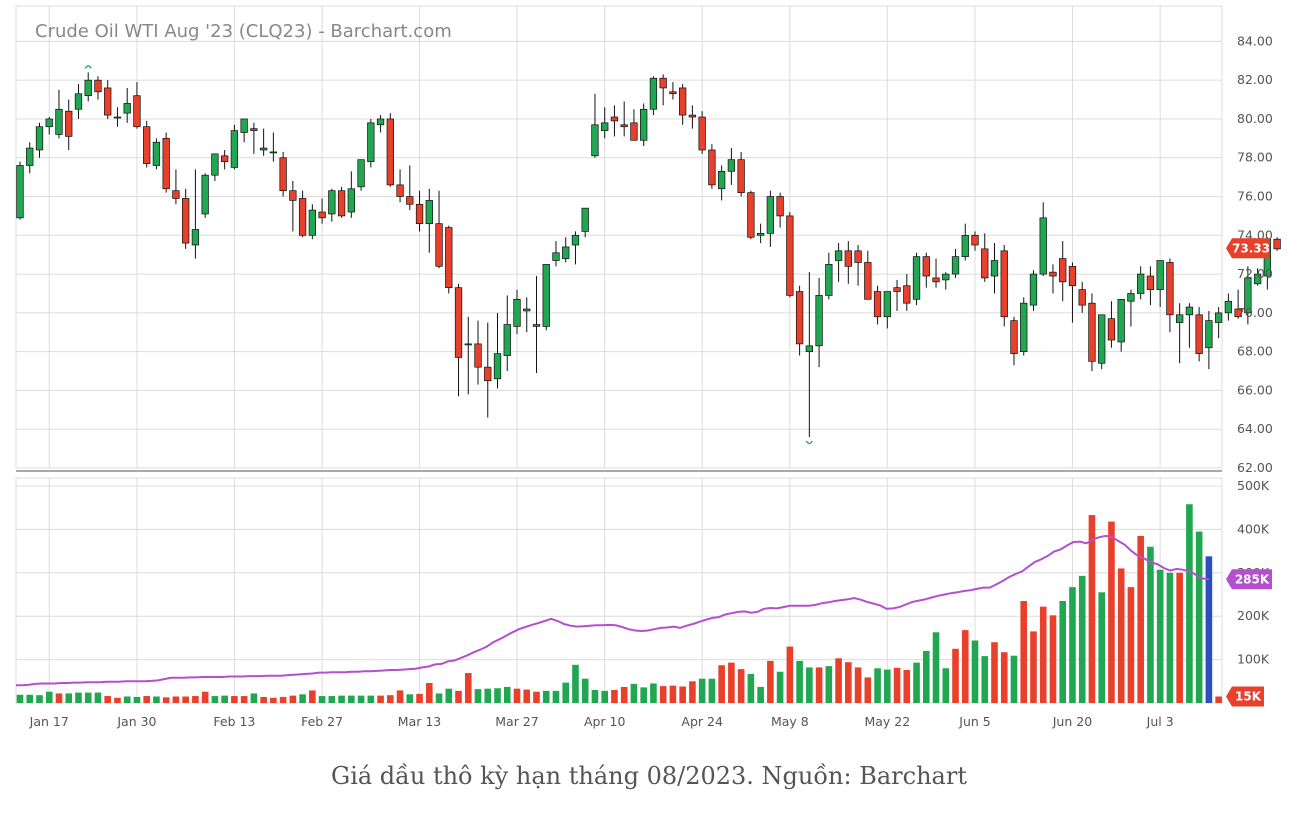 Image resolution: width=1311 pixels, height=821 pixels. I want to click on last-price-badge-bg, so click(1248, 248).